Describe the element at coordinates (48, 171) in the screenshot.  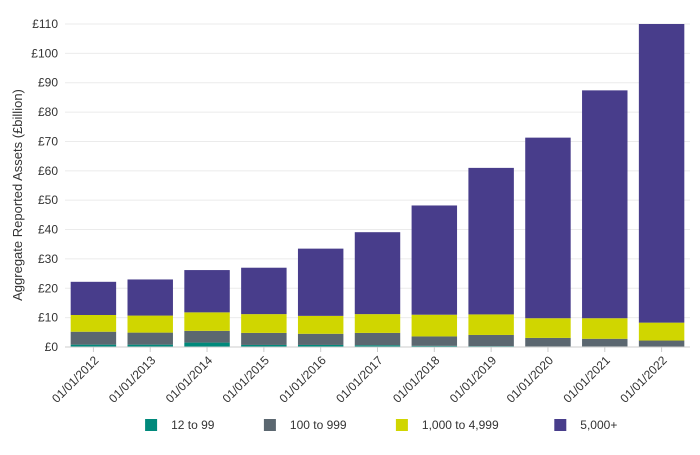
I see `y-tick-label: £60` at that location.